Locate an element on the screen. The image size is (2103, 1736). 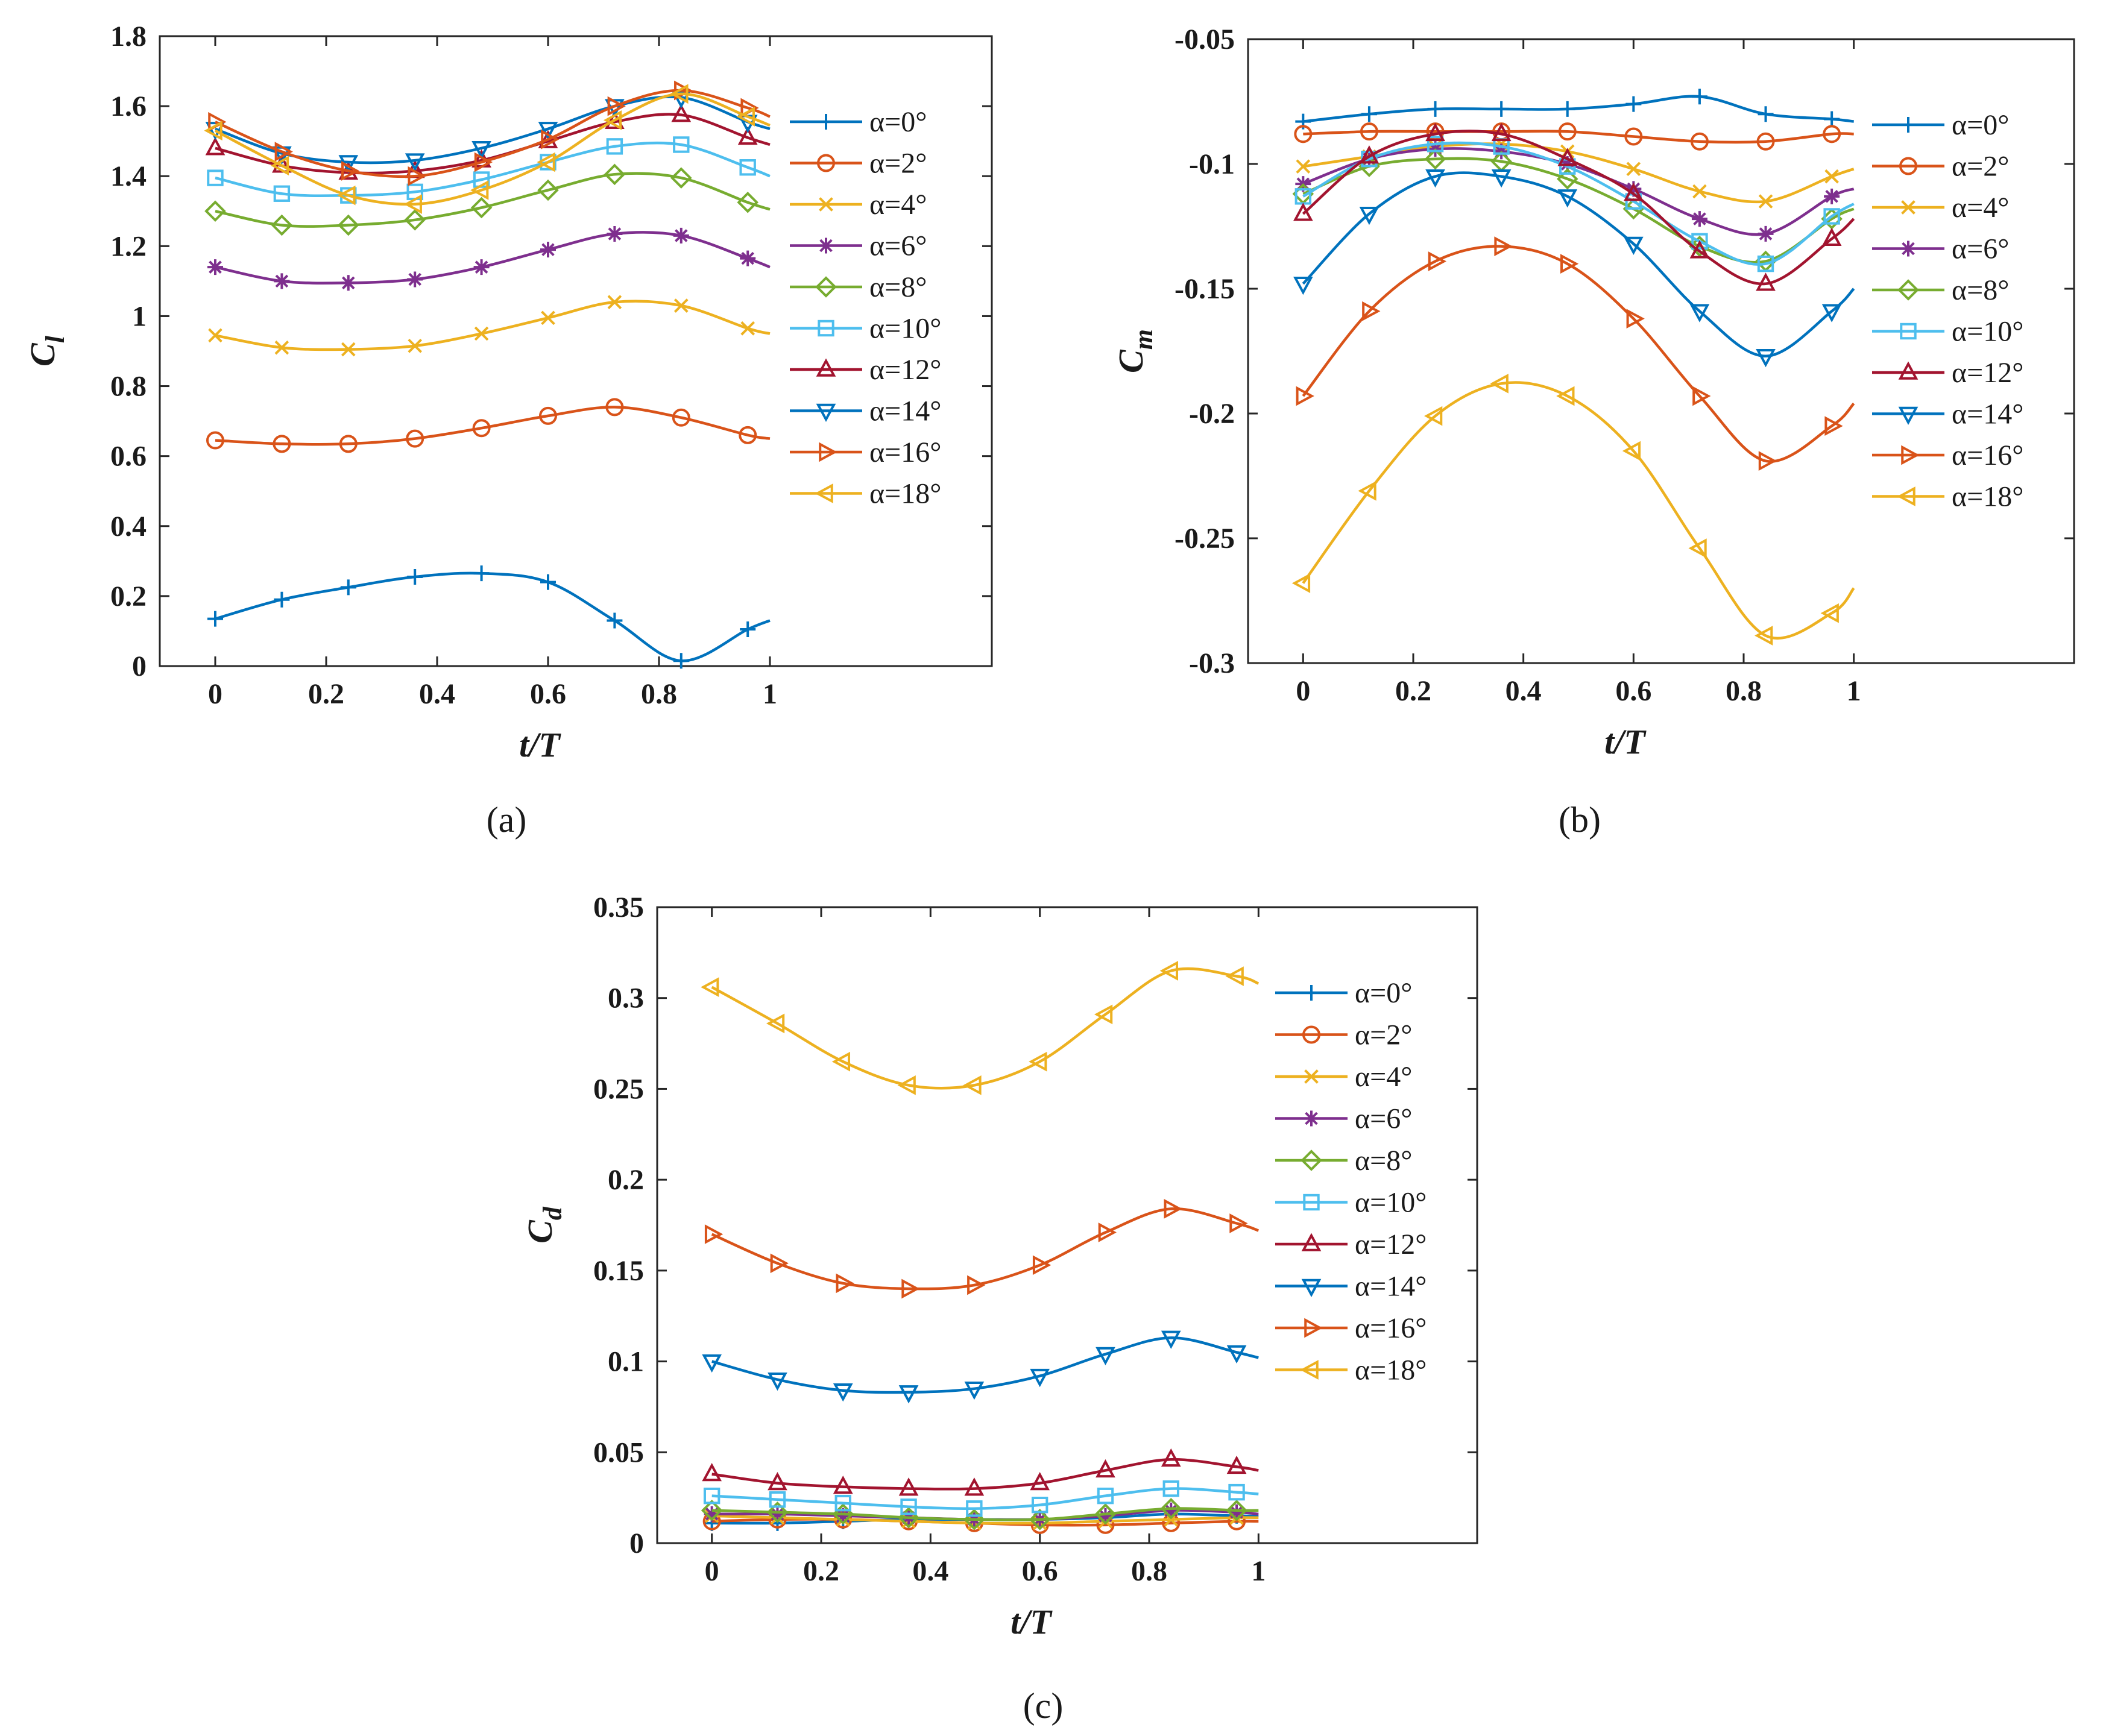
legend-marker-square is located at coordinates (1311, 1202).